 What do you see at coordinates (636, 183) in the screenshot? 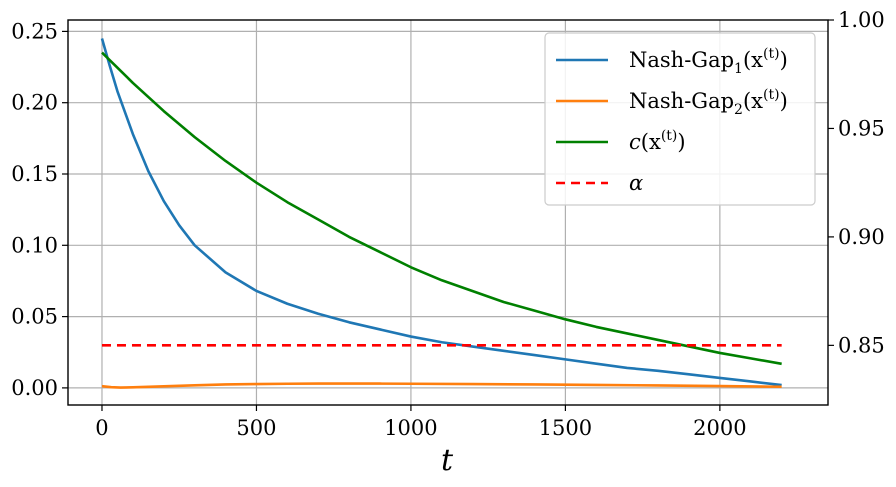
I see `legend-entry-label: α` at bounding box center [636, 183].